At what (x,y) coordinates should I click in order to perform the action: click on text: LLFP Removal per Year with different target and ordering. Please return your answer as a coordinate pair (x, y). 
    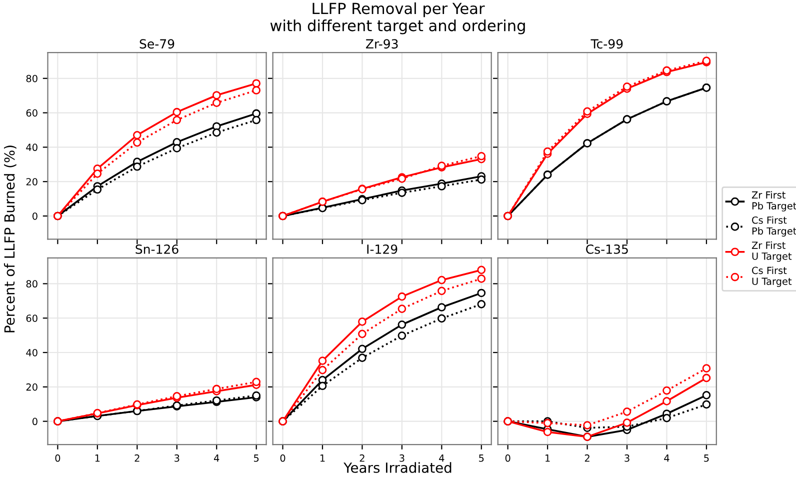
    Looking at the image, I should click on (397, 18).